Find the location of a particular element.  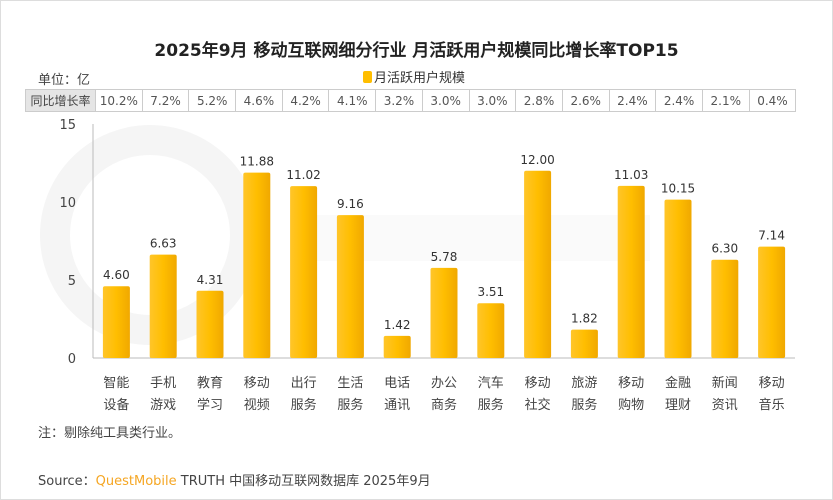

growth-rate-cell: 2.4% is located at coordinates (679, 100).